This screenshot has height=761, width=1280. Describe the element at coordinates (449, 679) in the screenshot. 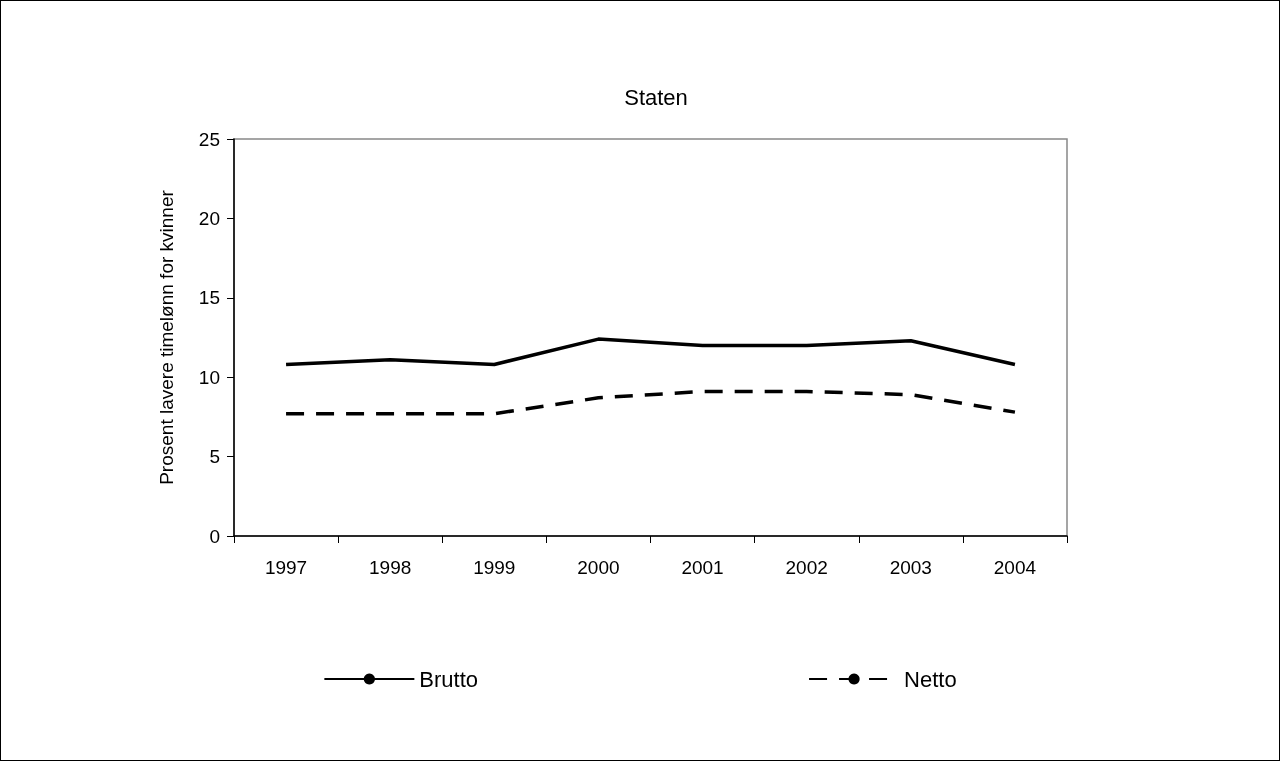

I see `legend-label: Brutto` at that location.